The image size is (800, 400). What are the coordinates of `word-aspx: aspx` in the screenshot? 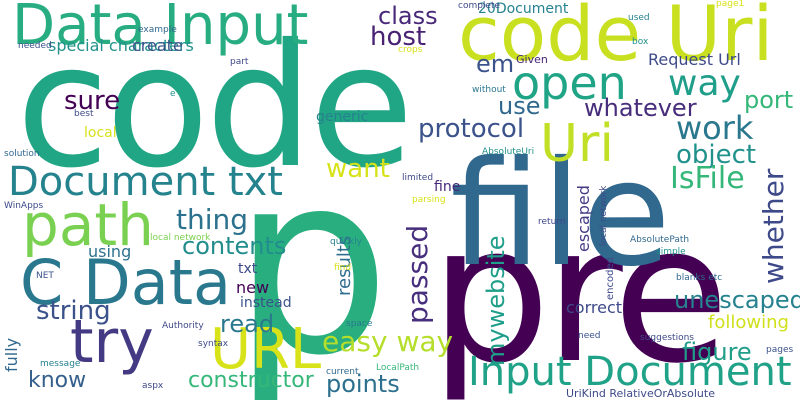 It's located at (153, 386).